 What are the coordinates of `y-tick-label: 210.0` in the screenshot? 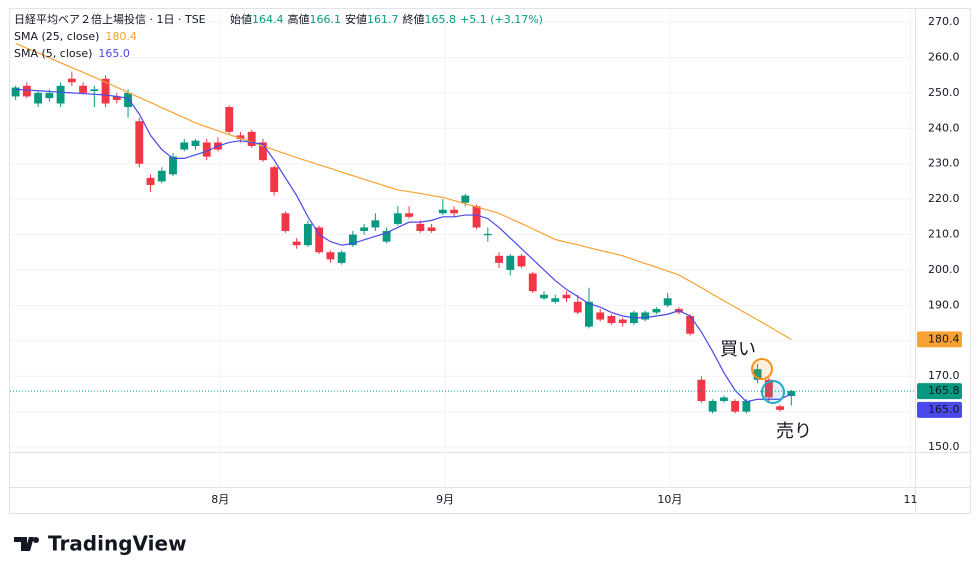 It's located at (944, 234).